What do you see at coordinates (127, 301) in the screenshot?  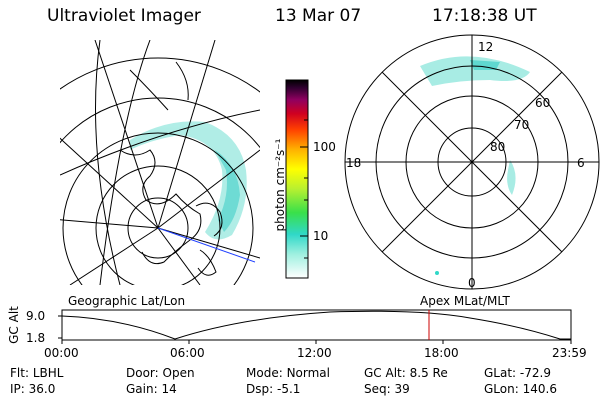 I see `left-panel-caption: Geographic Lat/Lon` at bounding box center [127, 301].